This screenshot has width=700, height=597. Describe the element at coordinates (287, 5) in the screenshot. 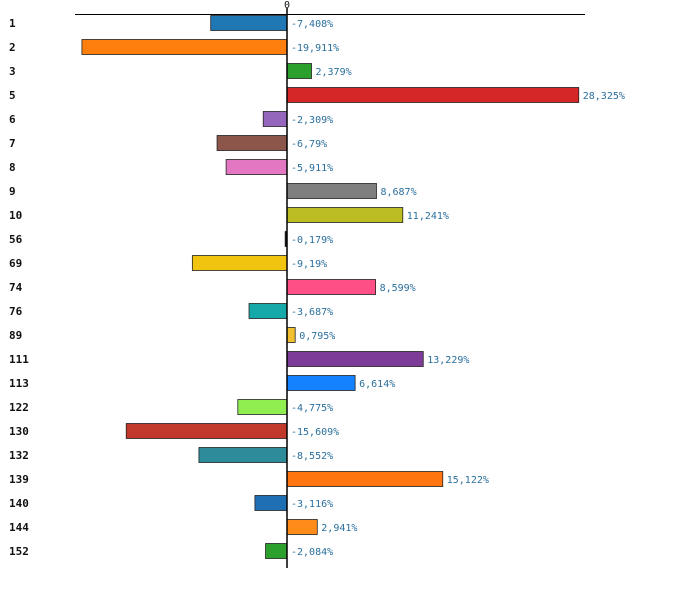

I see `zero-tick-label: 0` at that location.